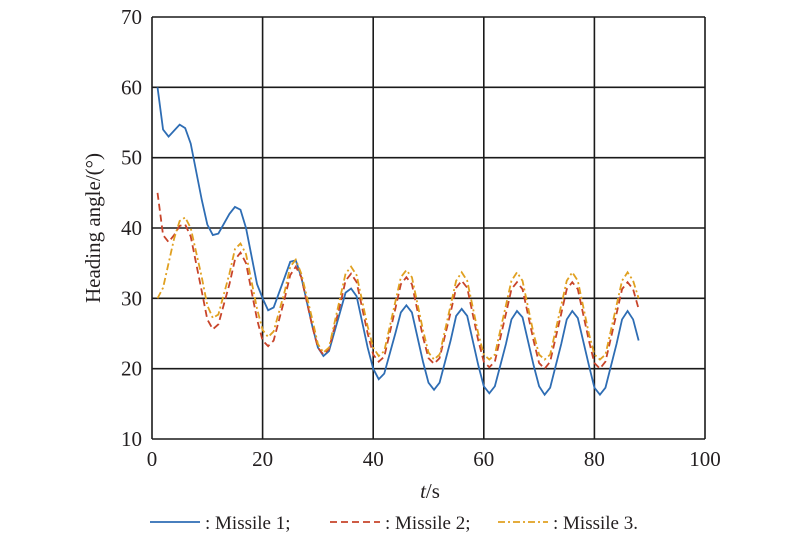 The image size is (800, 547). I want to click on legend-label-2: : Missile 2;, so click(428, 523).